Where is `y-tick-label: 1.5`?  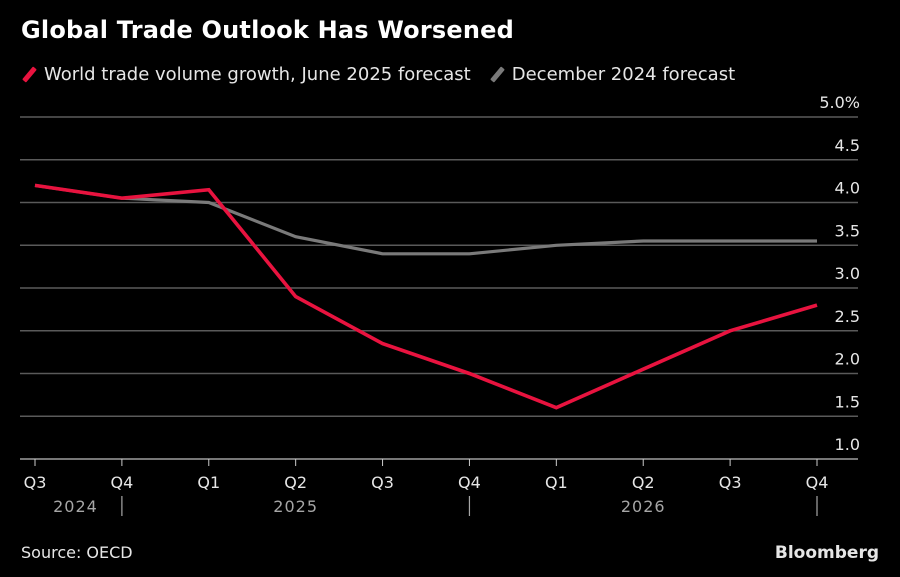
y-tick-label: 1.5 is located at coordinates (847, 401).